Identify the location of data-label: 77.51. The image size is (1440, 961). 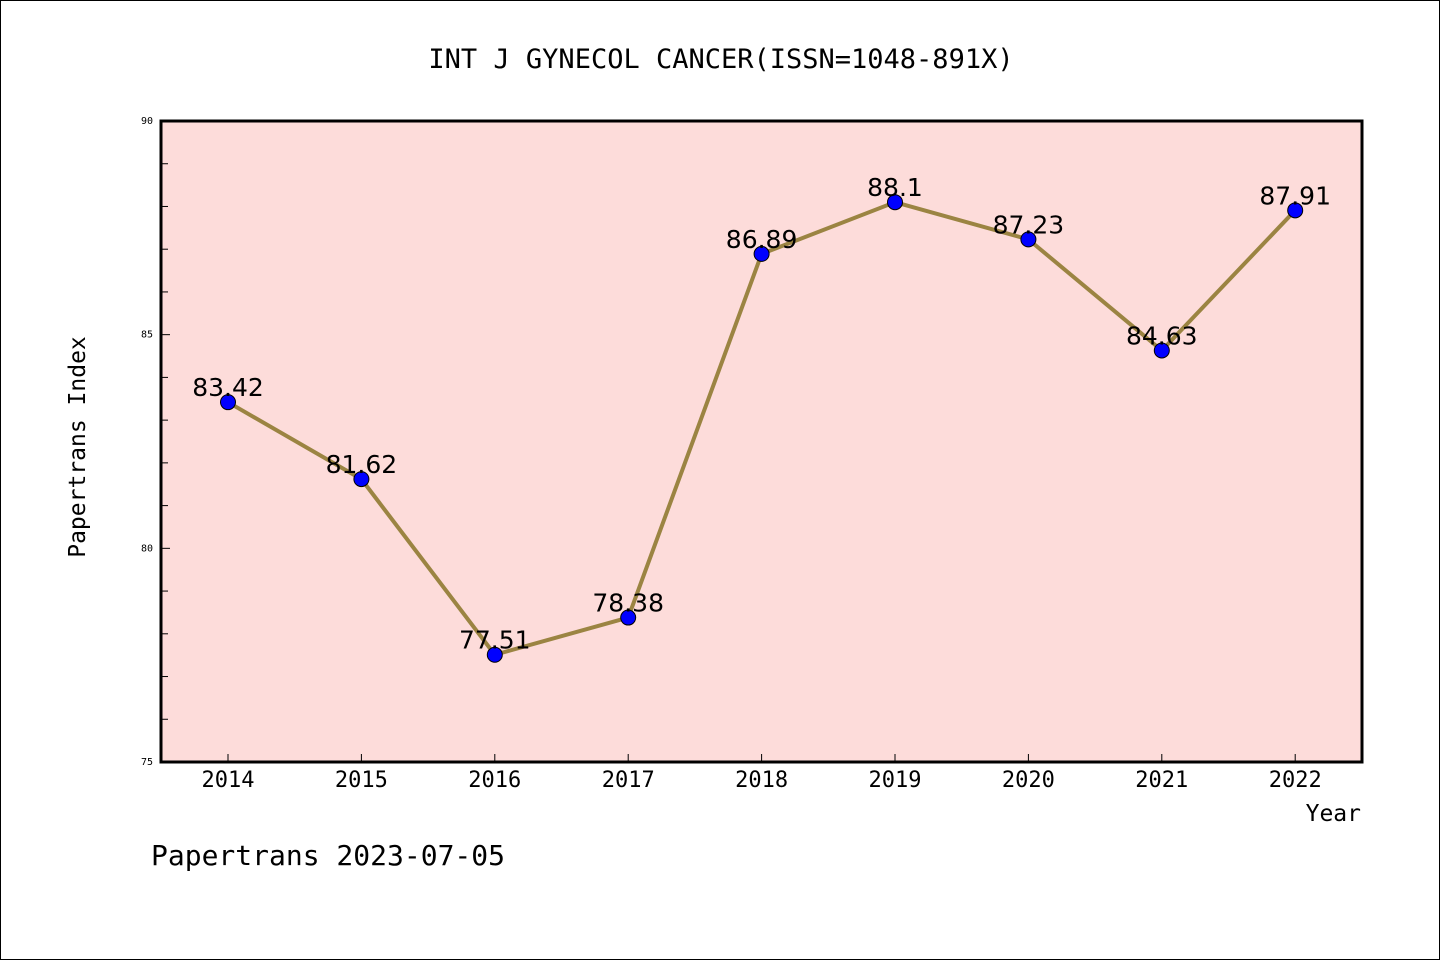
(495, 640).